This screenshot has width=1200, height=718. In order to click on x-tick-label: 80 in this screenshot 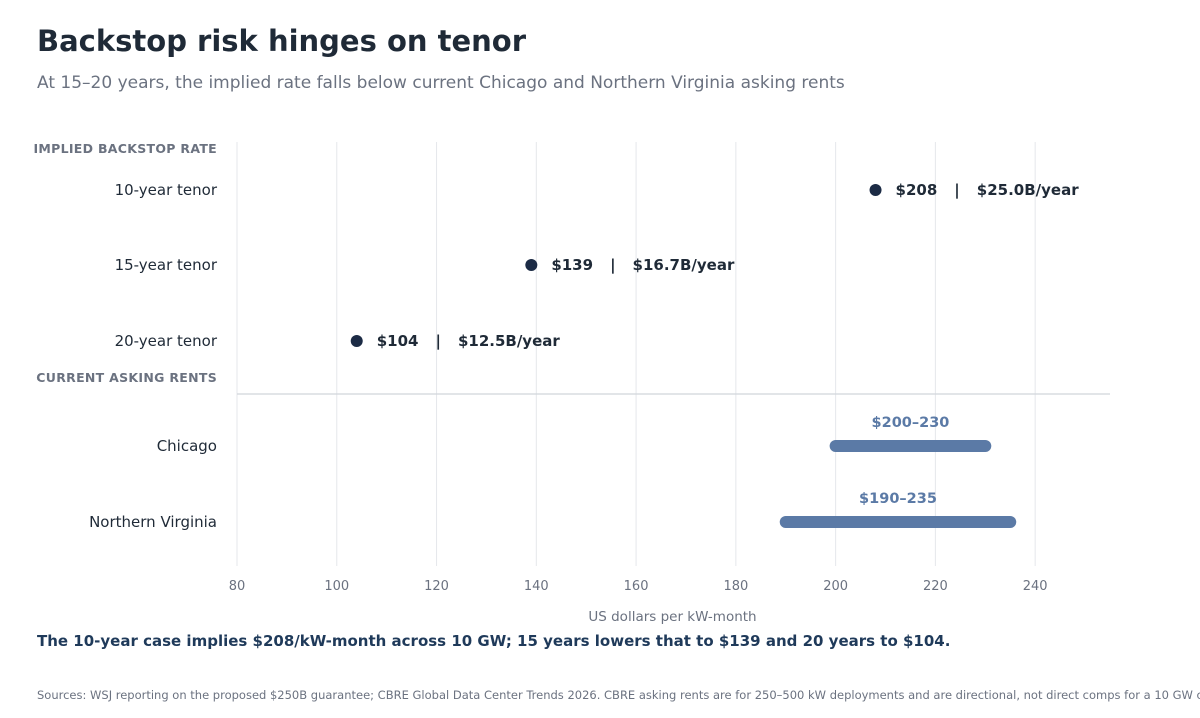, I will do `click(237, 586)`.